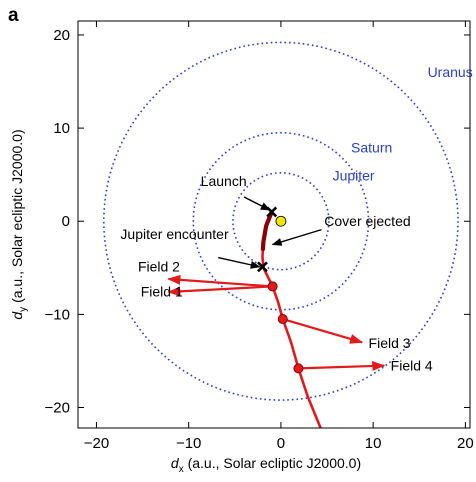 Image resolution: width=476 pixels, height=482 pixels. I want to click on panel-label: a, so click(13, 15).